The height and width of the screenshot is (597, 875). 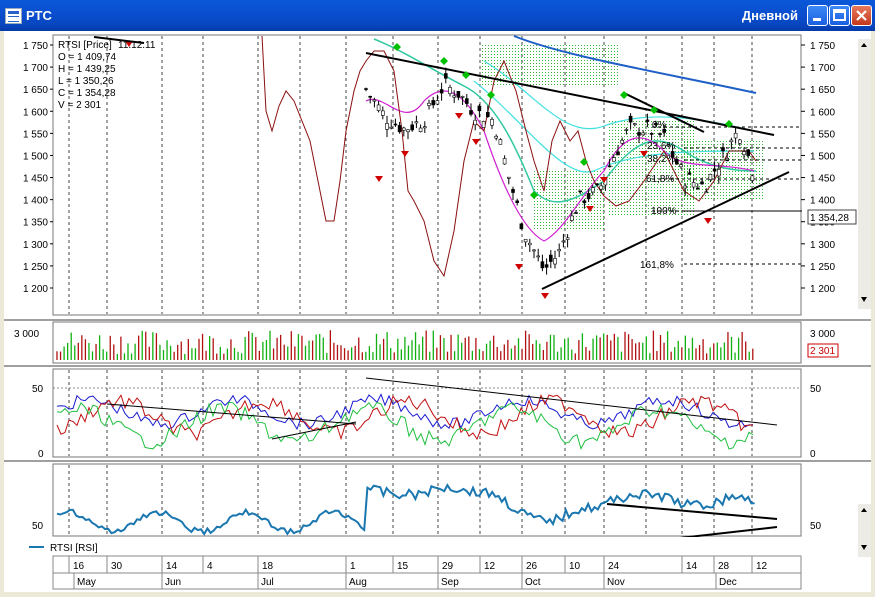 I want to click on maximize-button, so click(x=839, y=15).